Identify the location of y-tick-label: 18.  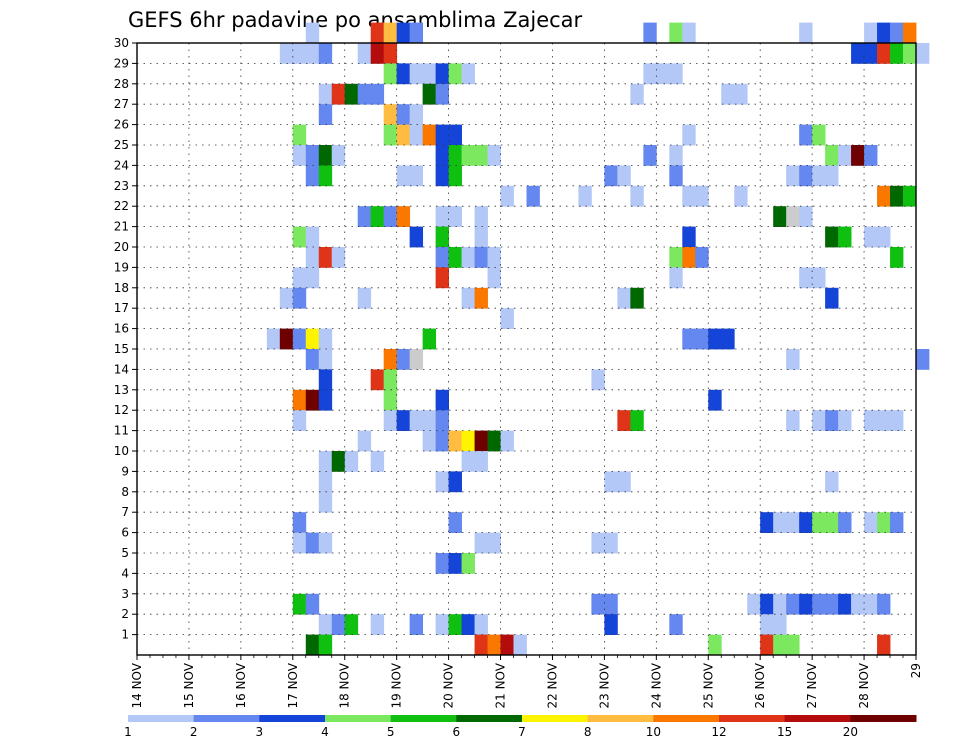
(121, 288).